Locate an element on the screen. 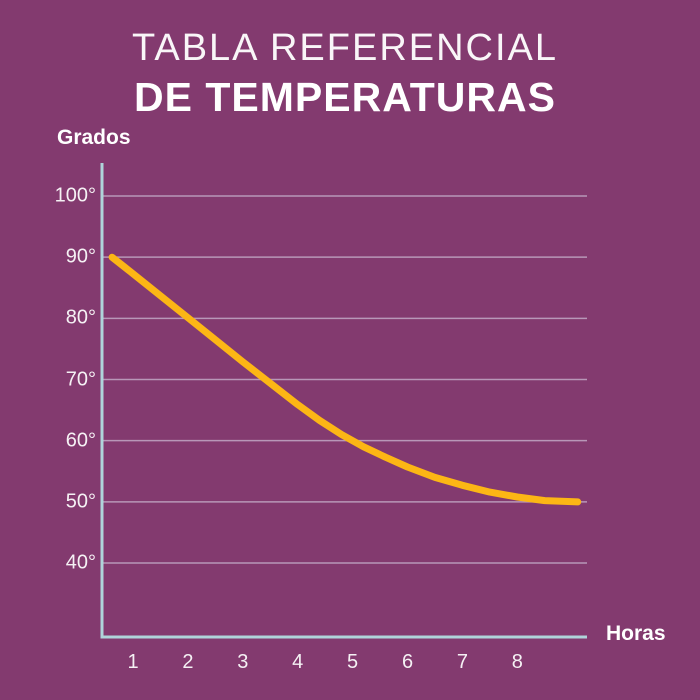 The width and height of the screenshot is (700, 700). x-axis-title: Horas is located at coordinates (636, 633).